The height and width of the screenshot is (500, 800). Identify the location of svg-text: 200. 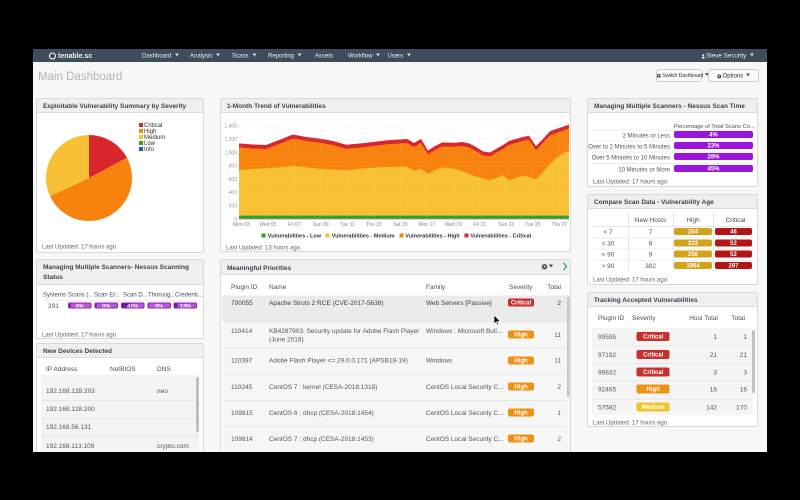
(233, 207).